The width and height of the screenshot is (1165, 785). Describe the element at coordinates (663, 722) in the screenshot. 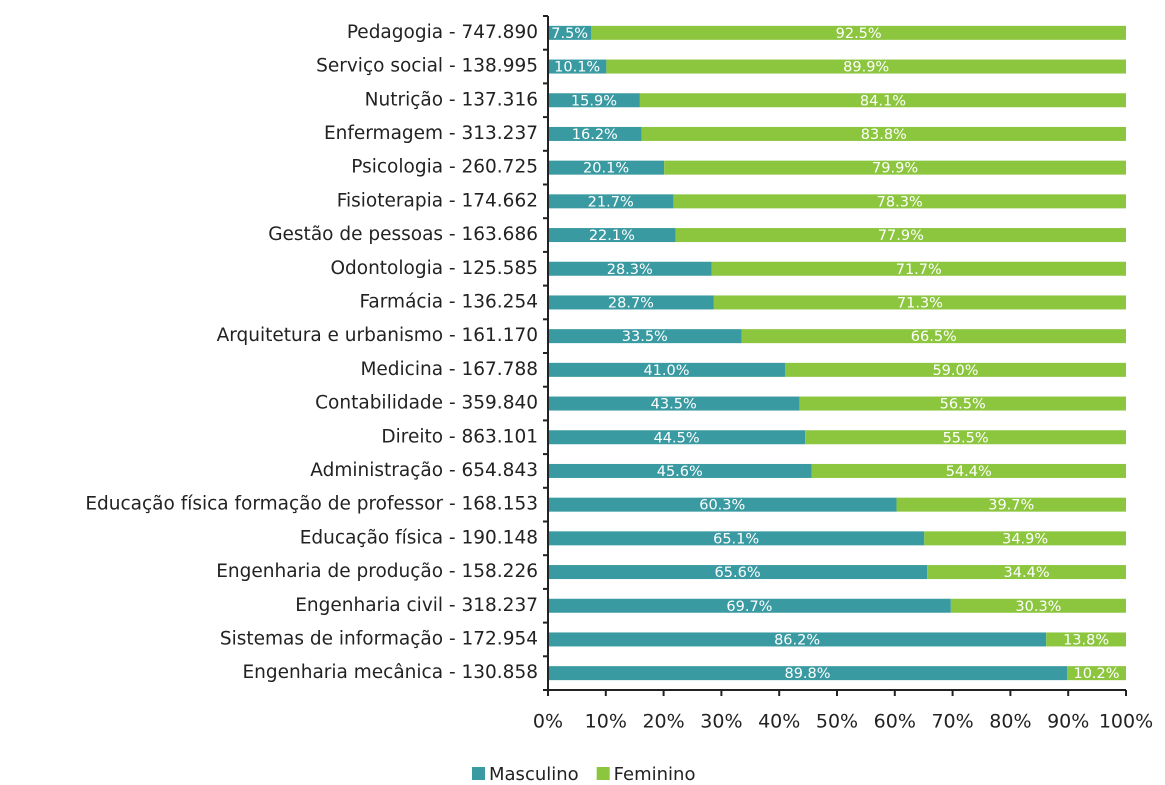

I see `x-tick-label: 20%` at that location.